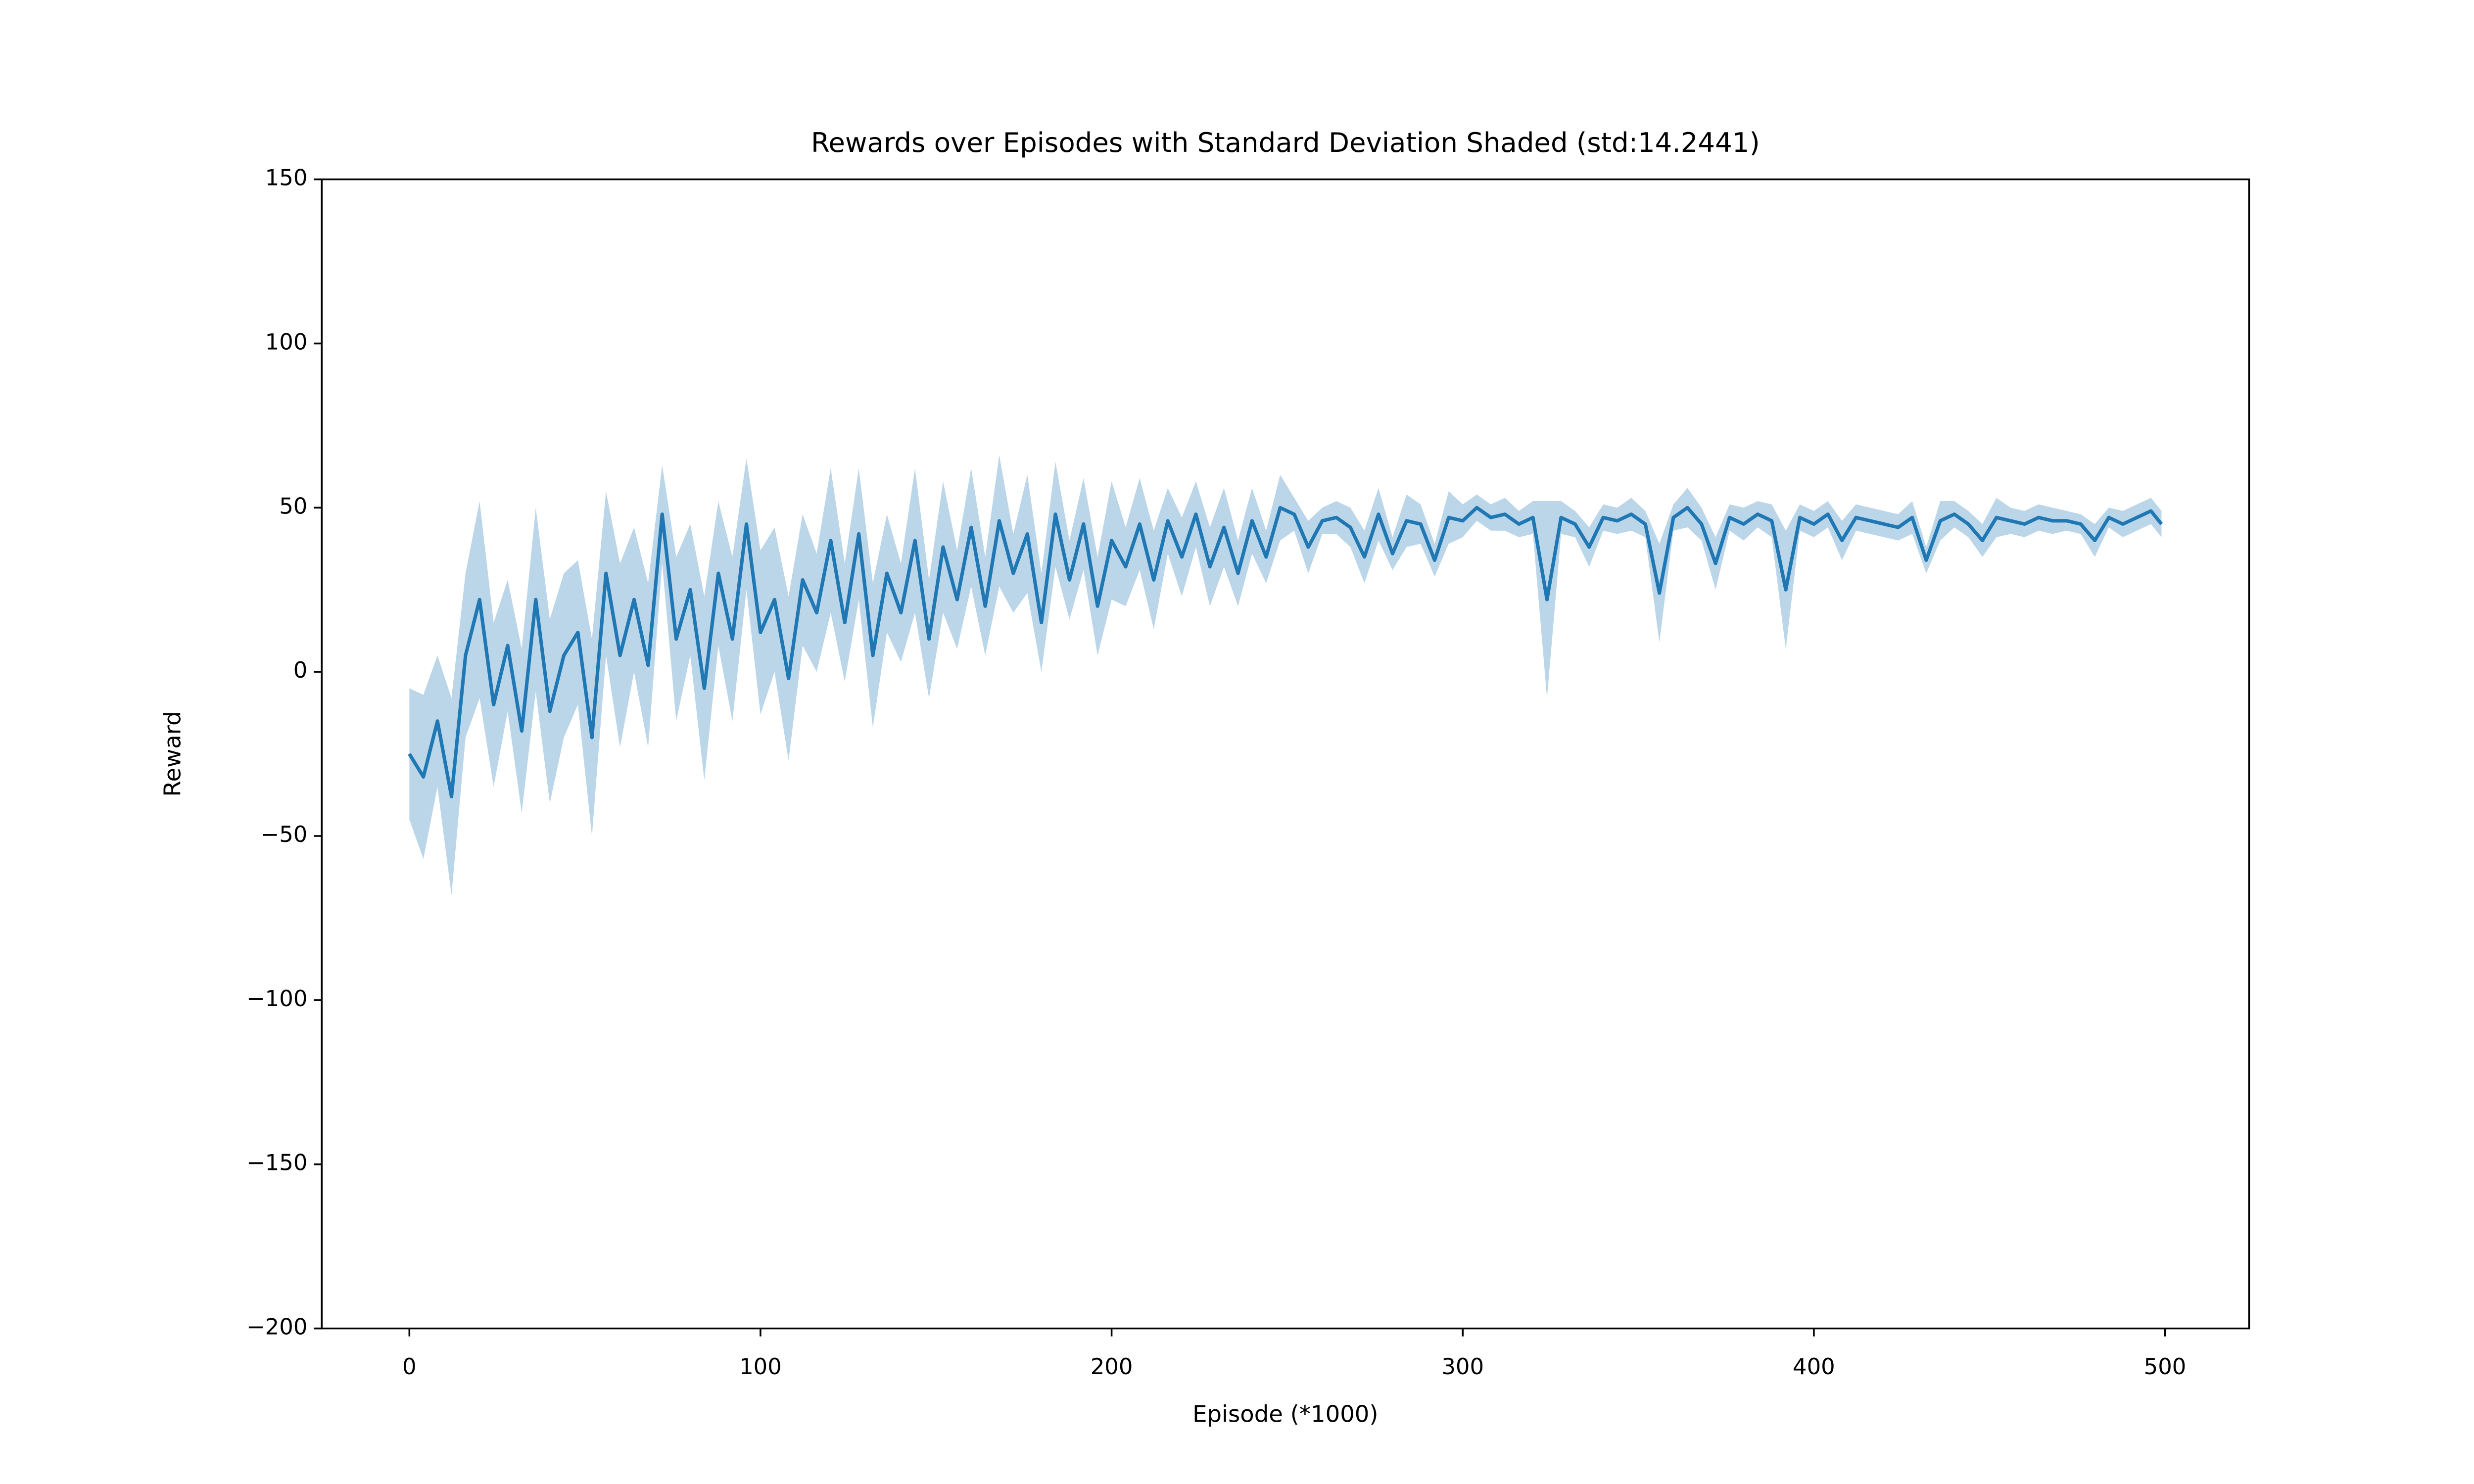 The height and width of the screenshot is (1484, 2474). I want to click on y-tick-label: 50, so click(293, 506).